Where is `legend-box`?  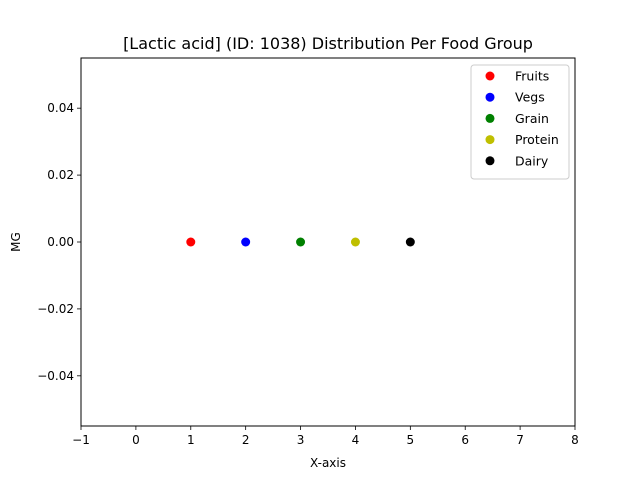 legend-box is located at coordinates (520, 122).